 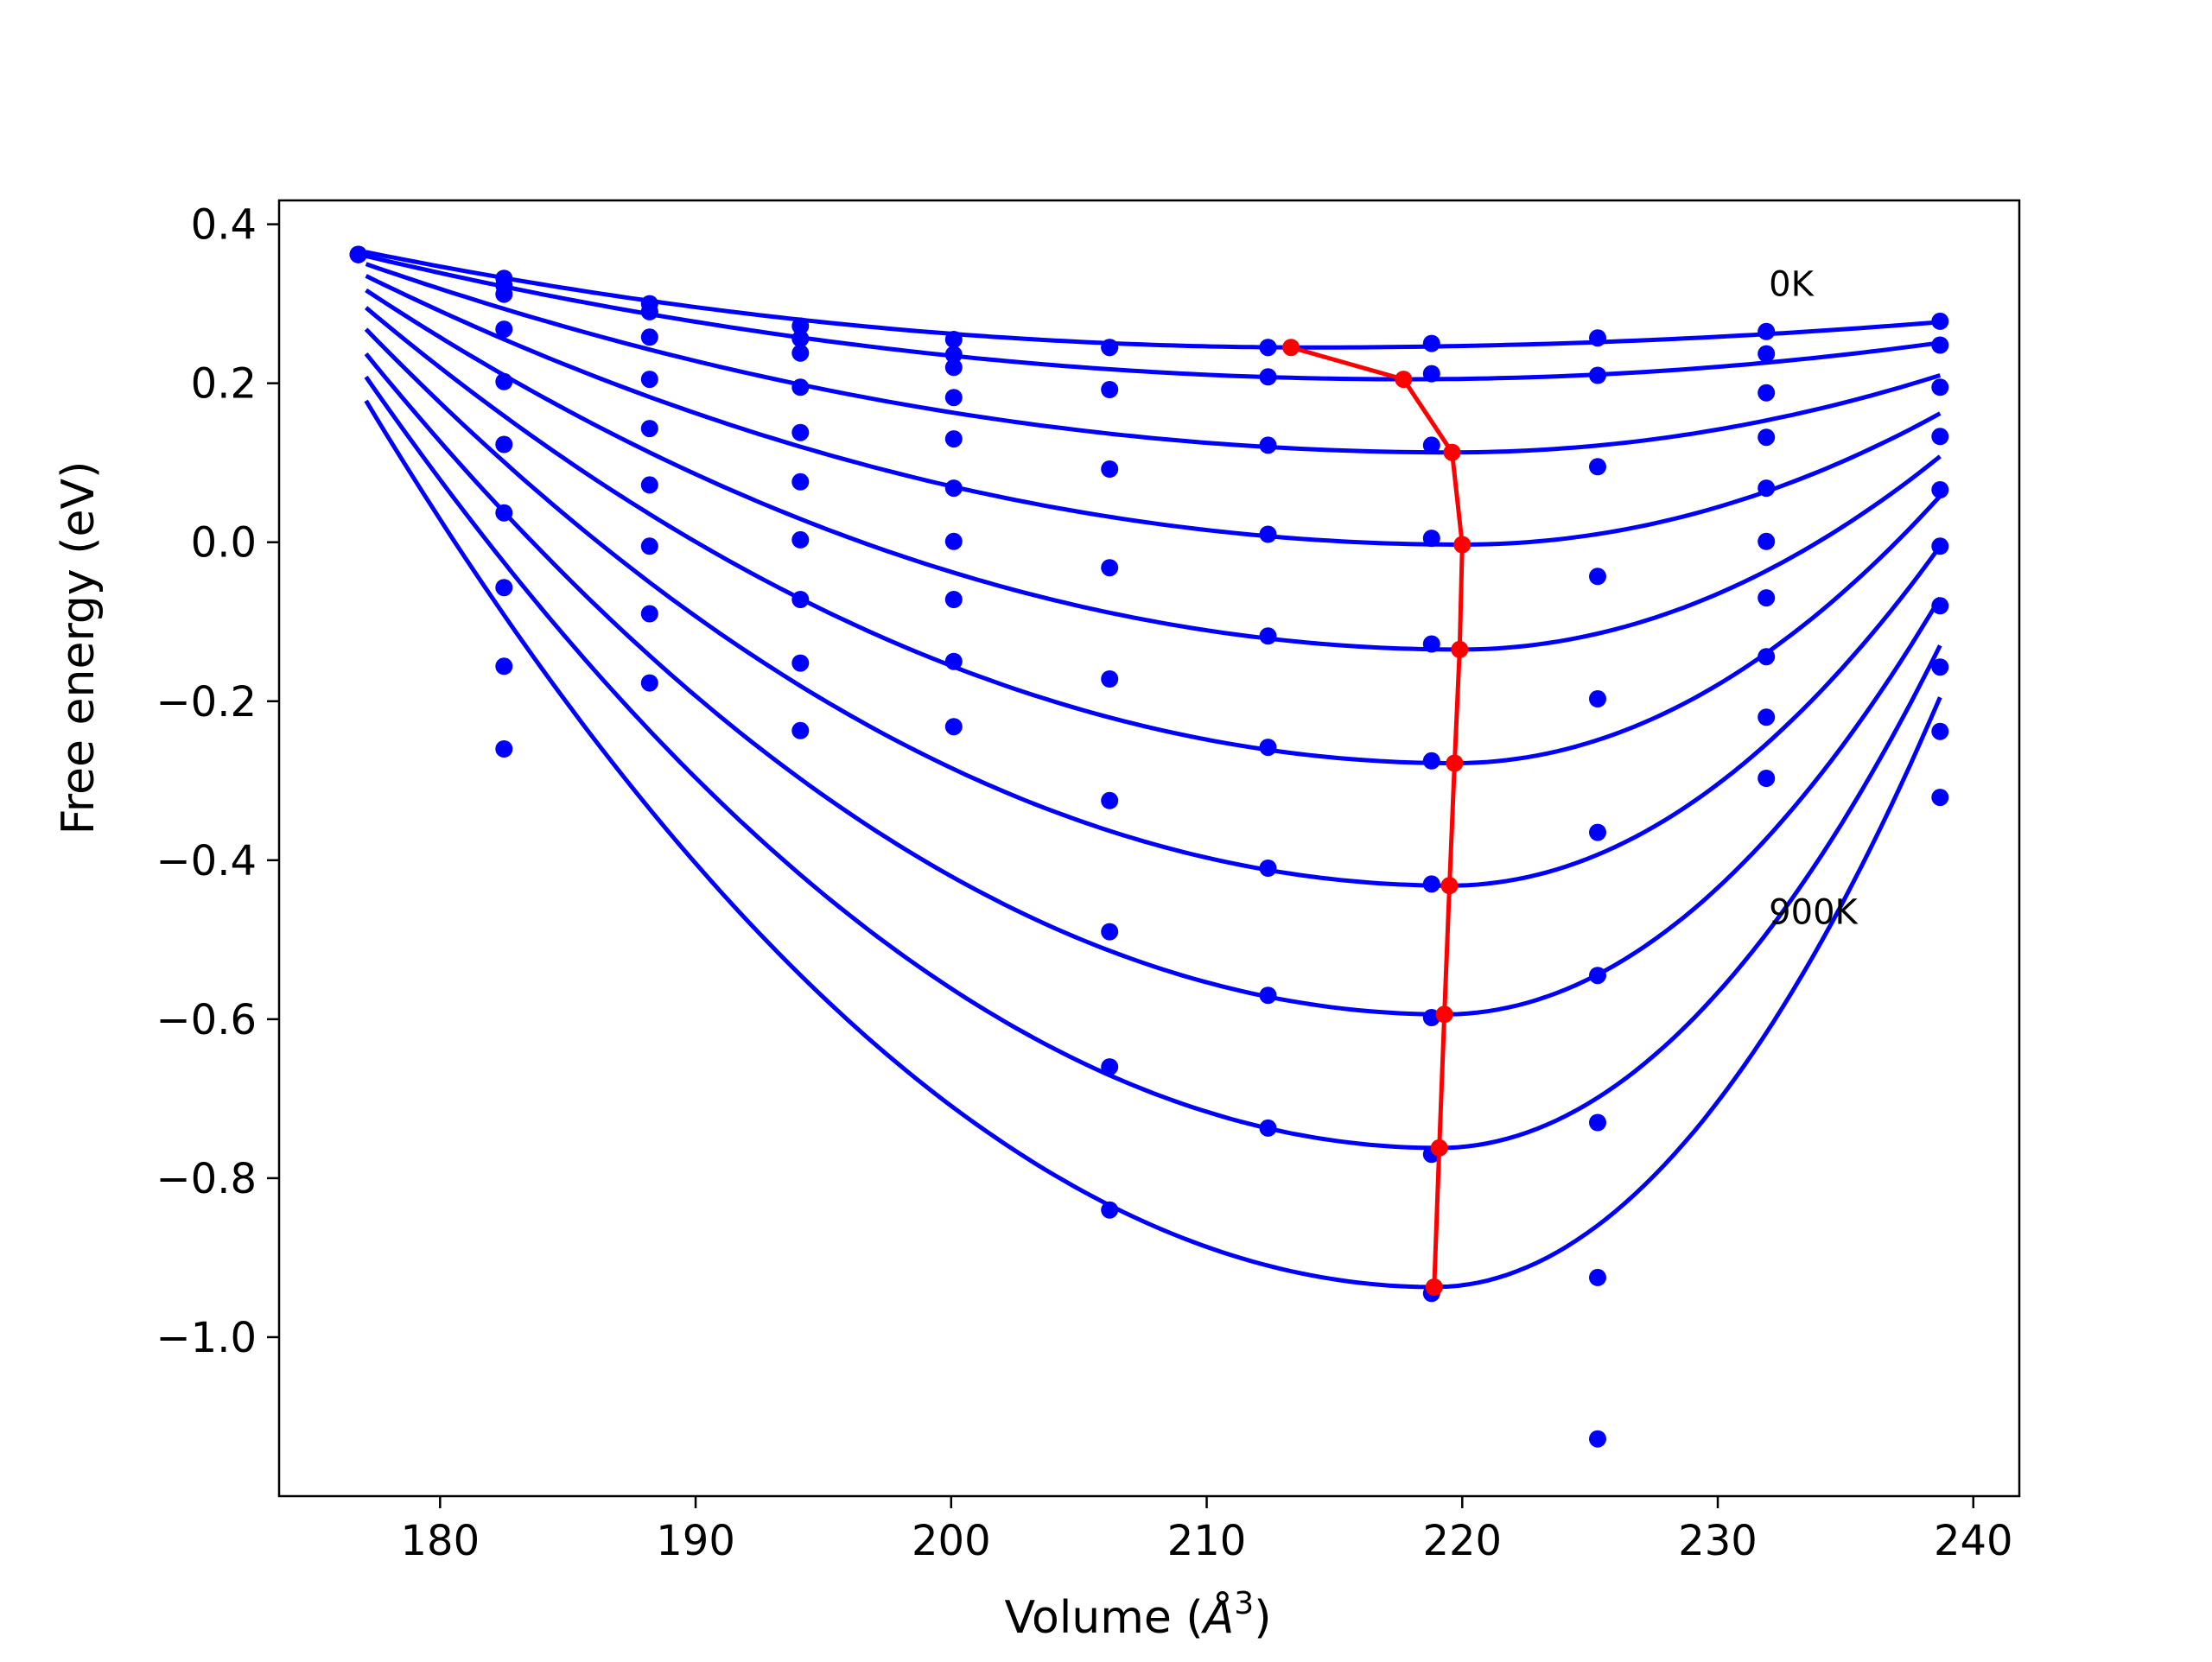 What do you see at coordinates (206, 1020) in the screenshot?
I see `y-tick-label-5: −0.6` at bounding box center [206, 1020].